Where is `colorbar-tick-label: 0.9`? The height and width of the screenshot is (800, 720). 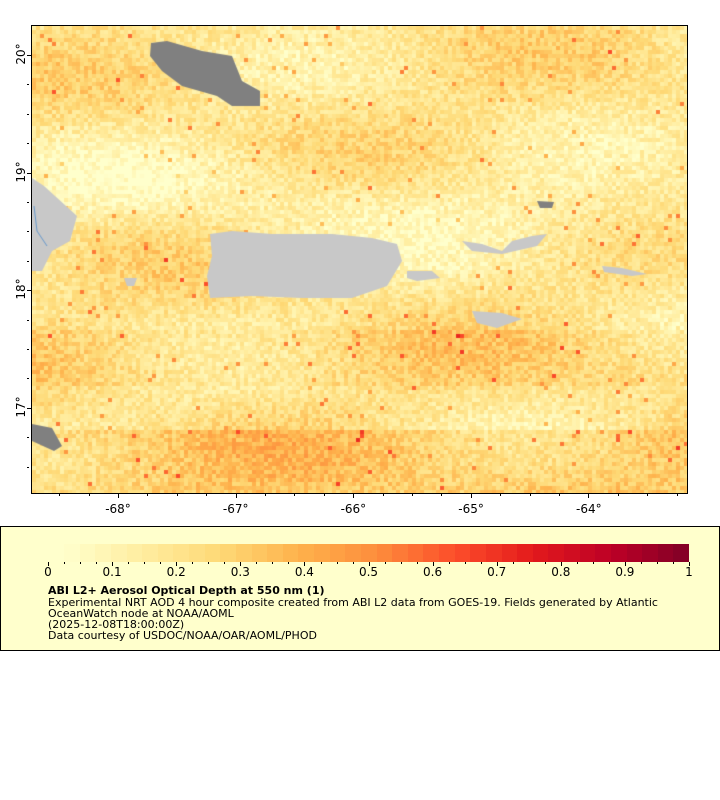 colorbar-tick-label: 0.9 is located at coordinates (625, 572).